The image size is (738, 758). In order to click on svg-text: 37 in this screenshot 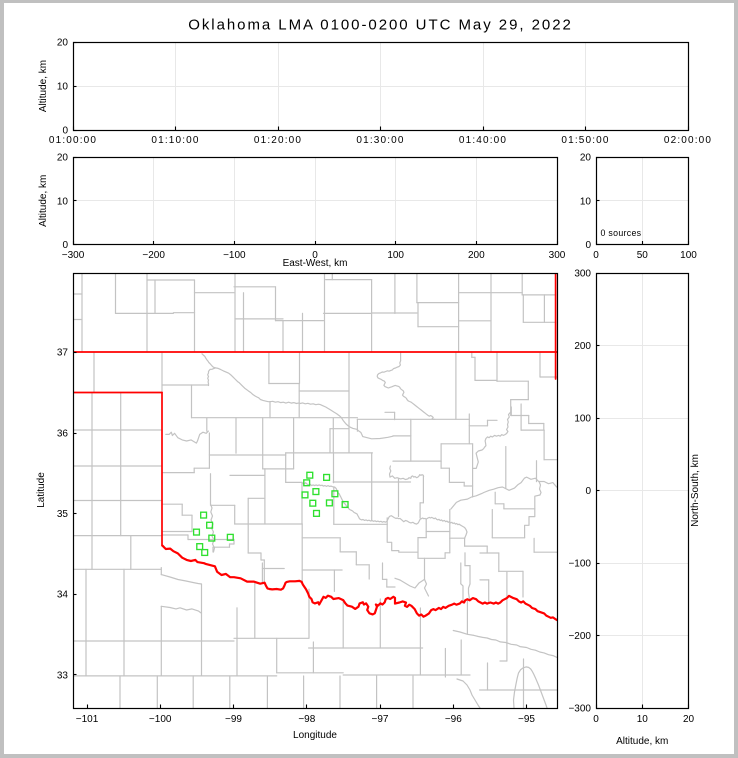, I will do `click(63, 353)`.